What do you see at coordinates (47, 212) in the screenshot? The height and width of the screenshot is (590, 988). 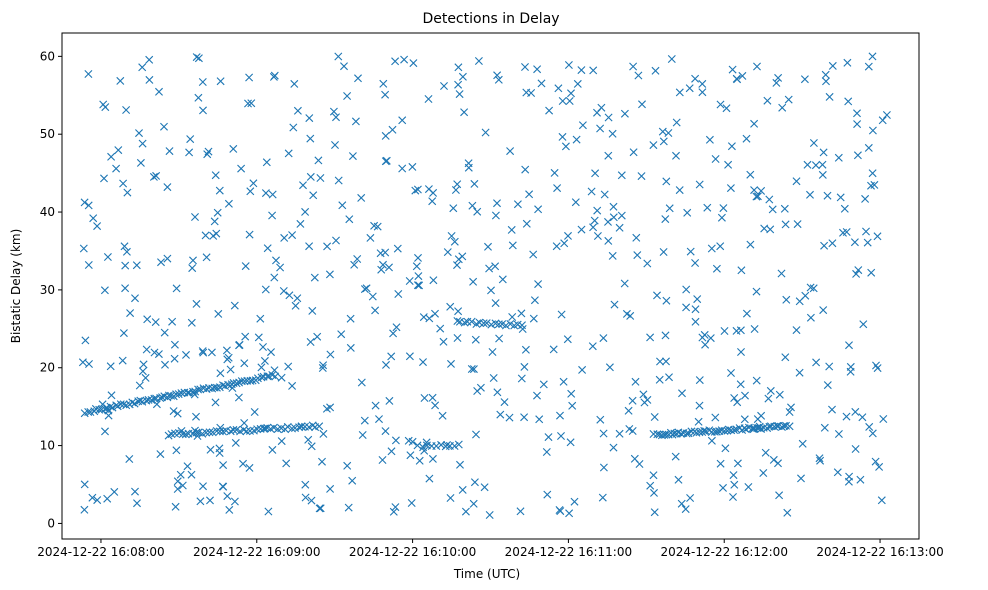 I see `y-tick-label: 40` at bounding box center [47, 212].